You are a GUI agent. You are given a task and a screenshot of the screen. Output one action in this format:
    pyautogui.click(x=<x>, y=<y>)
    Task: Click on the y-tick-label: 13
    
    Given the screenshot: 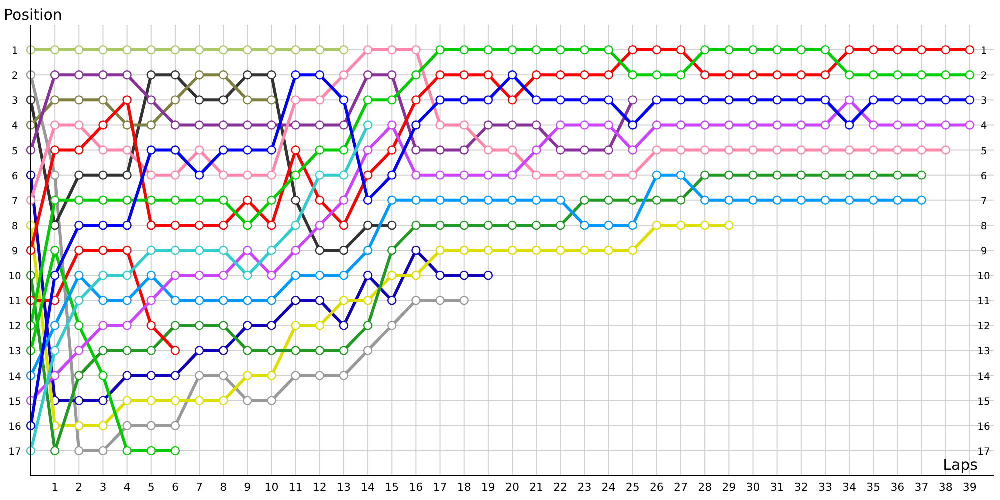 What is the action you would take?
    pyautogui.click(x=15, y=352)
    